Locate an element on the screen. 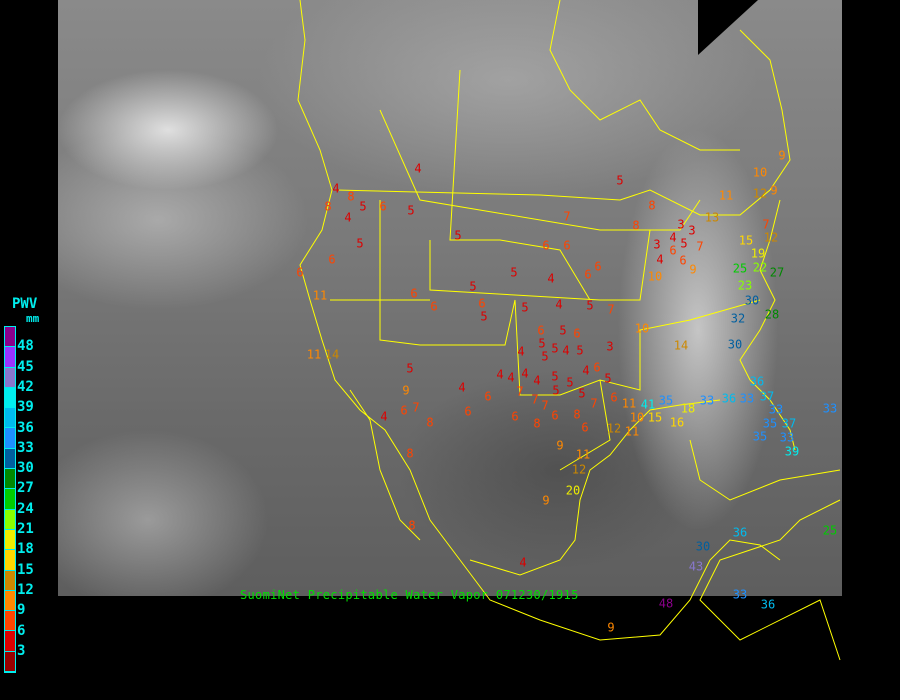  station-pwv-value: 28 is located at coordinates (772, 315).